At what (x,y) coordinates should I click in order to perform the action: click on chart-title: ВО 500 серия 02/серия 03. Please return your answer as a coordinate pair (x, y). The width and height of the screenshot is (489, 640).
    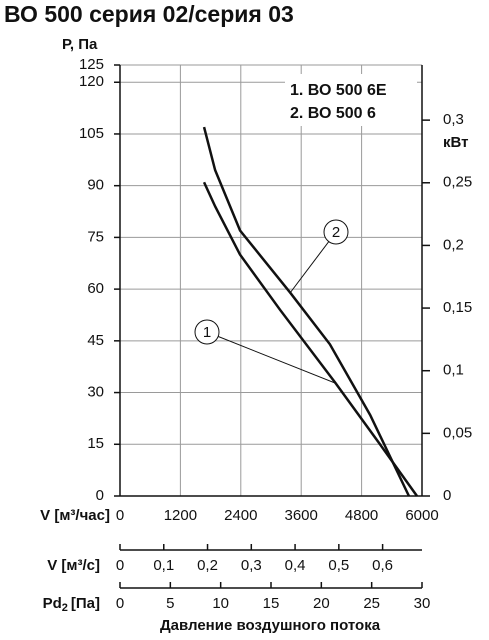
    Looking at the image, I should click on (149, 14).